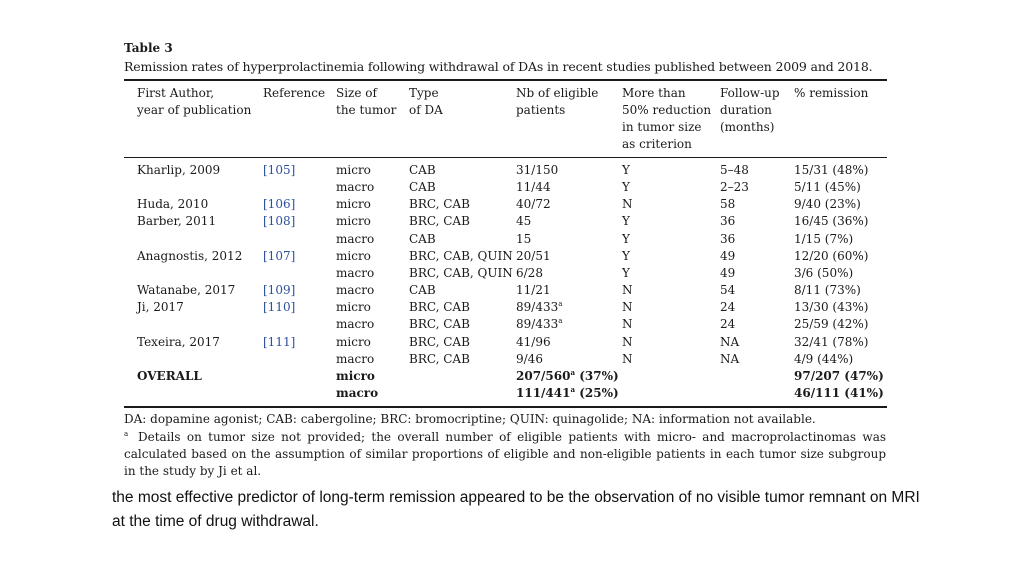 The image size is (1024, 576). Describe the element at coordinates (827, 187) in the screenshot. I see `cell-rem: 5/11 (45%)` at that location.